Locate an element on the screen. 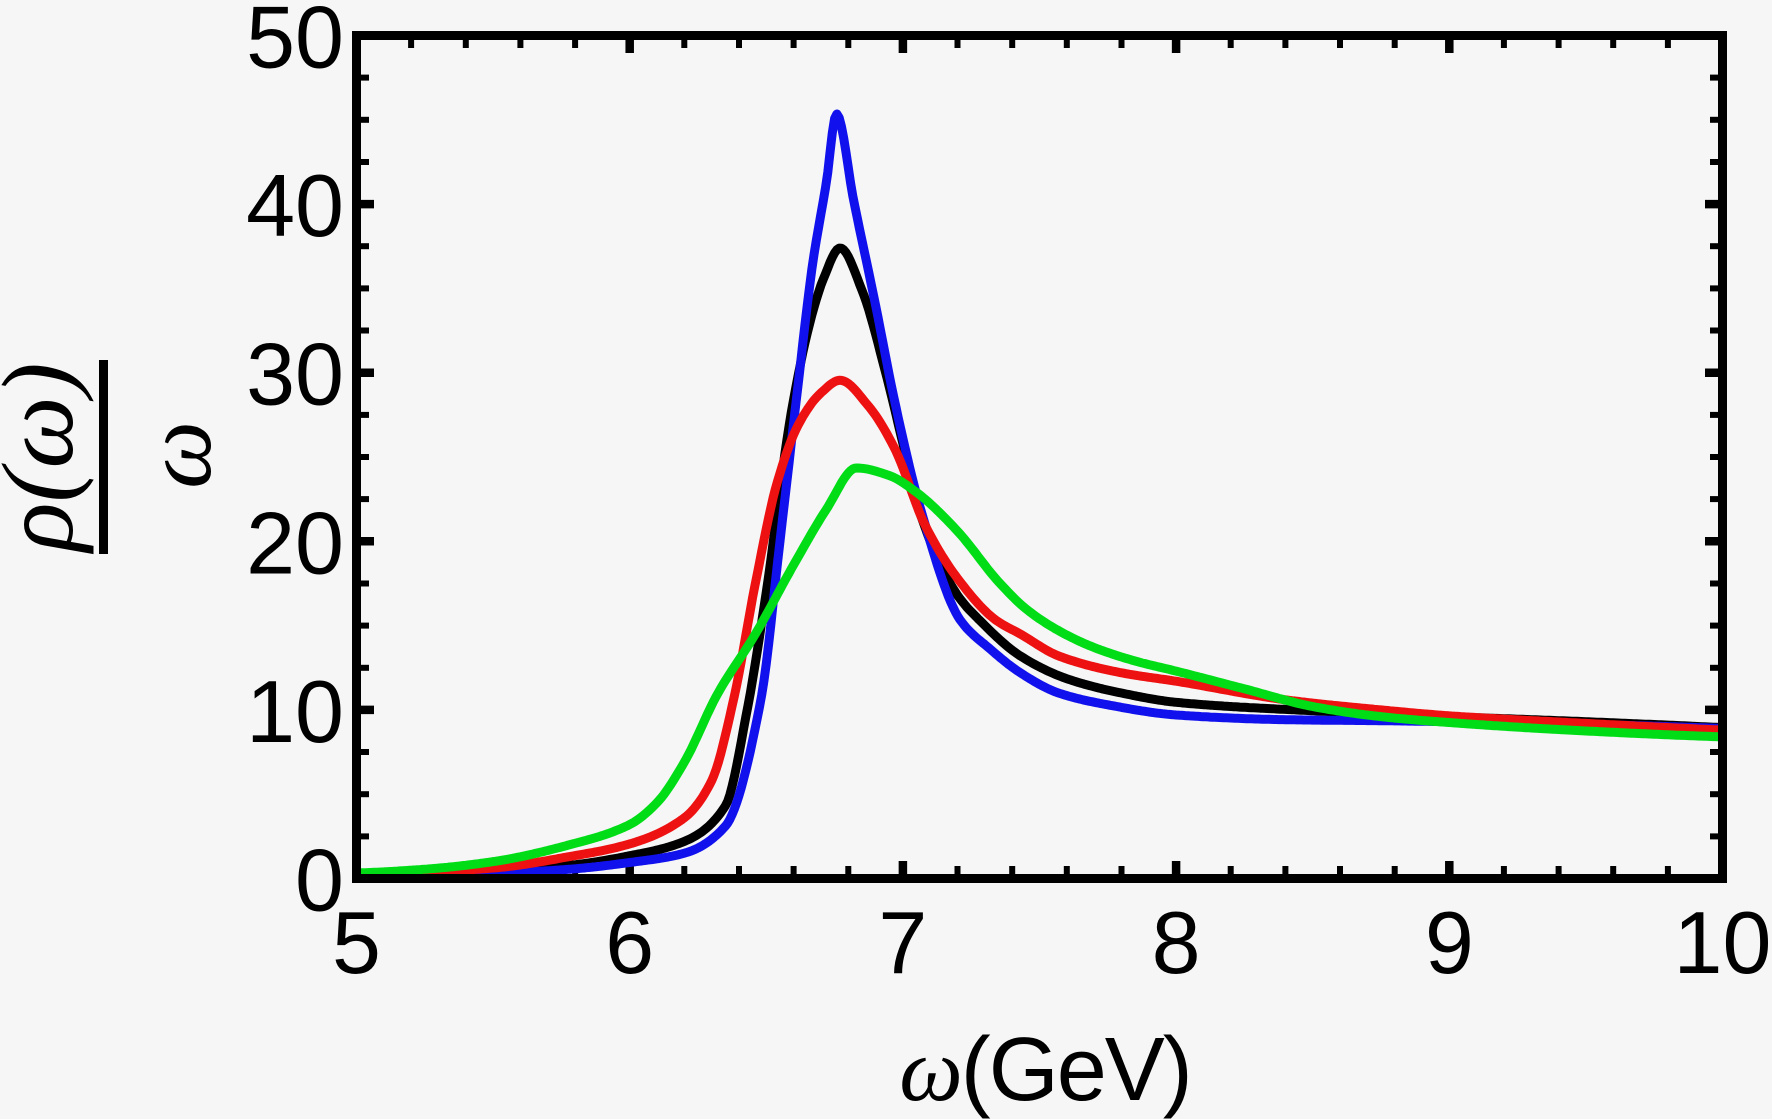 The width and height of the screenshot is (1772, 1119). svg-text: 5 is located at coordinates (356, 942).